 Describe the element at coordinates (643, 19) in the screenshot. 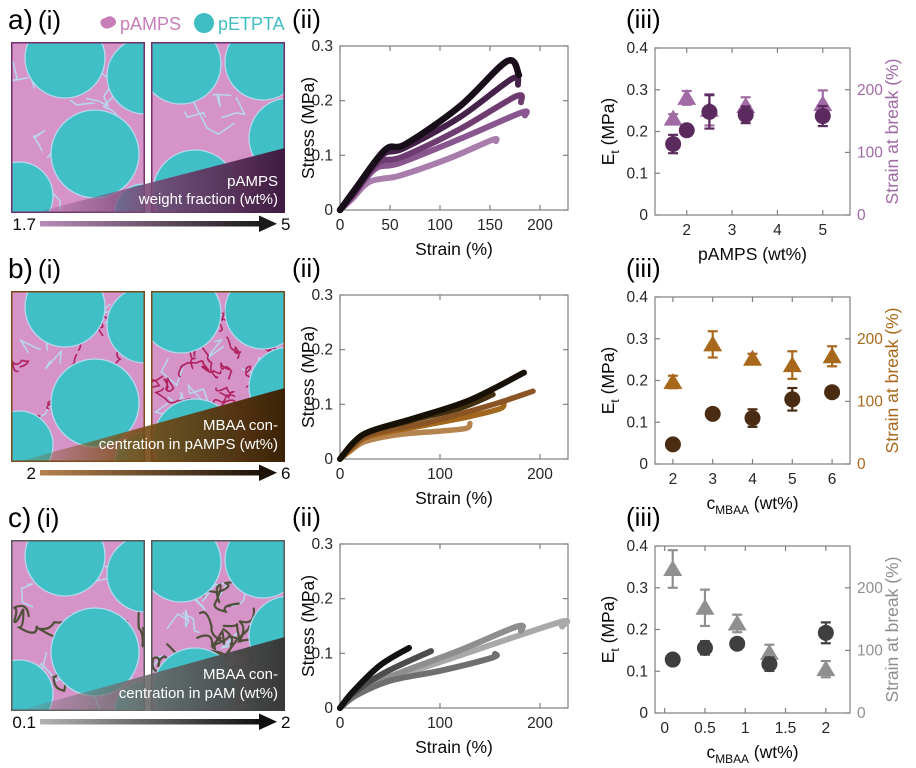

I see `sub-label-a-iii: (iii)` at that location.